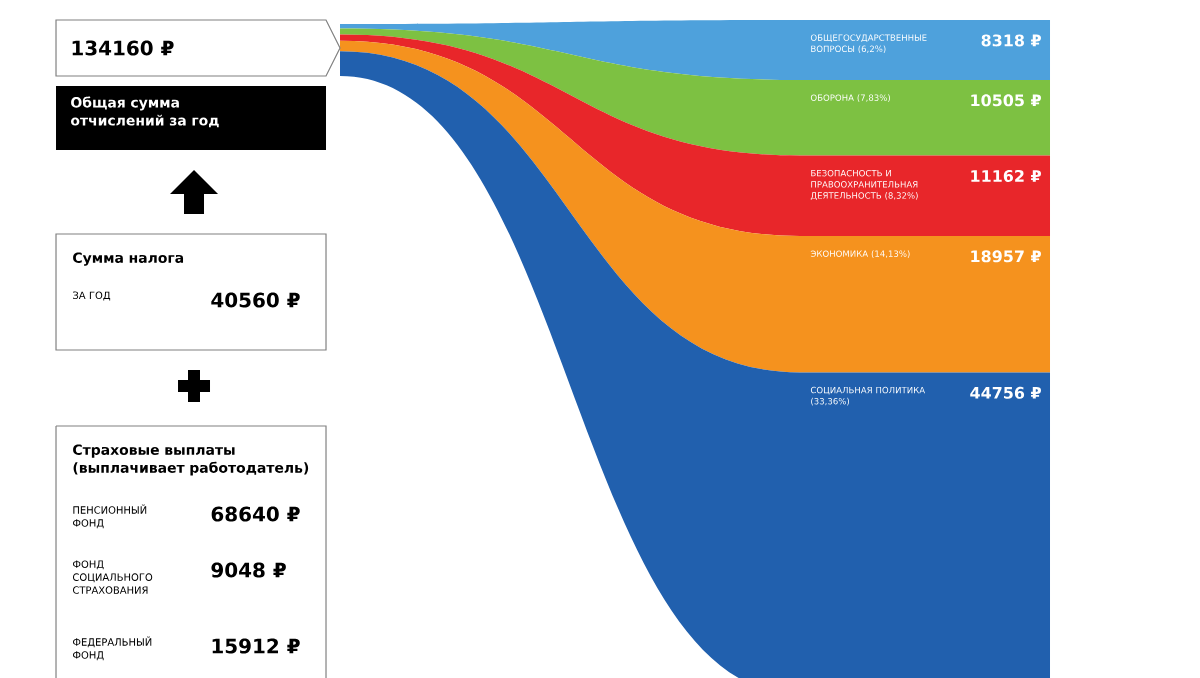 Image resolution: width=1200 pixels, height=678 pixels. What do you see at coordinates (256, 646) in the screenshot?
I see `text: 15912 ₽` at bounding box center [256, 646].